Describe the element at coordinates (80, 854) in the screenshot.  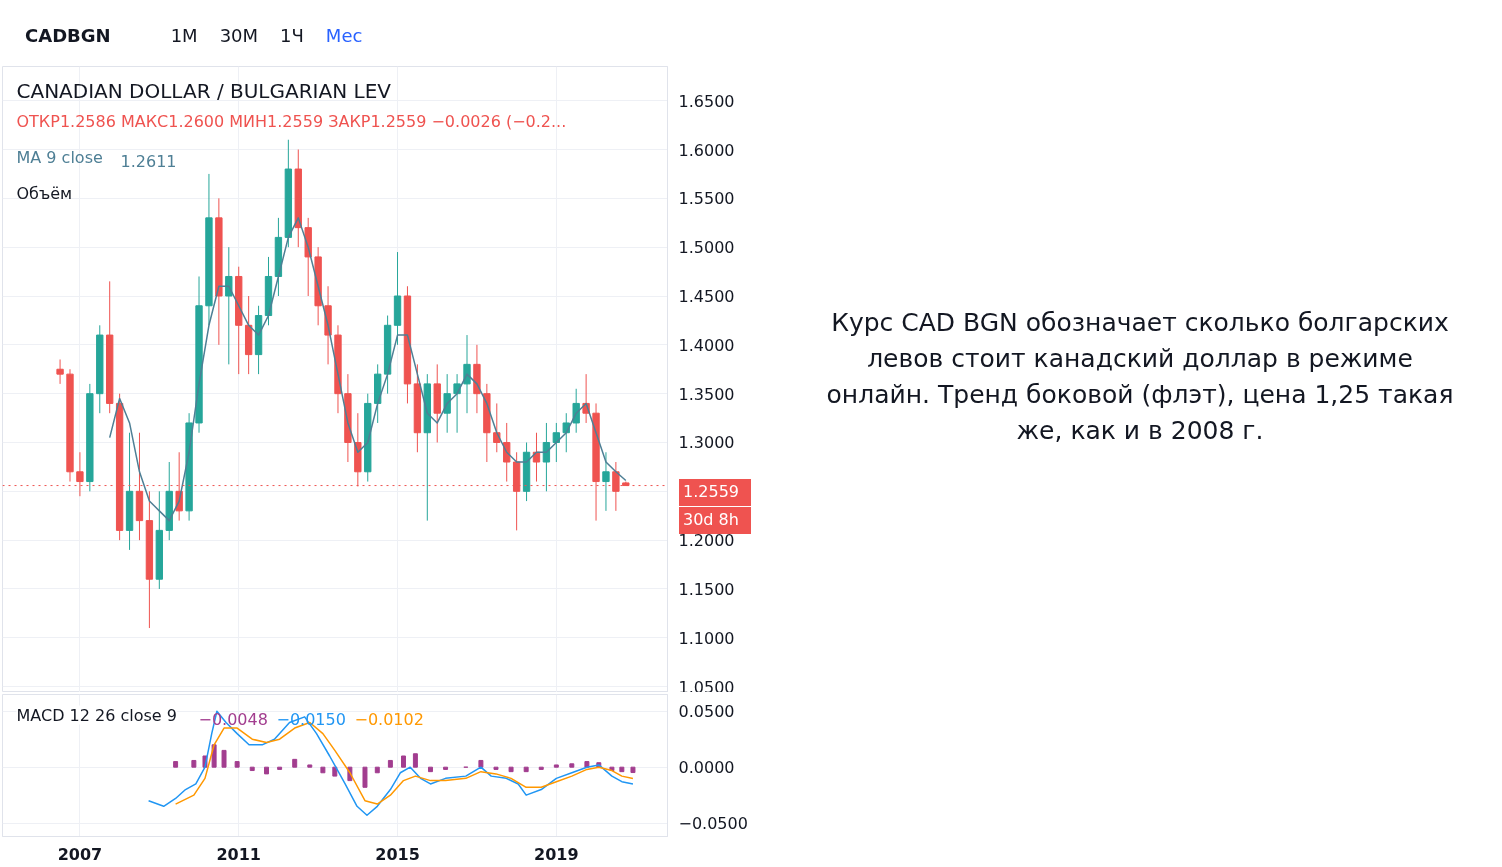
I see `x-tick-label: 2007` at that location.